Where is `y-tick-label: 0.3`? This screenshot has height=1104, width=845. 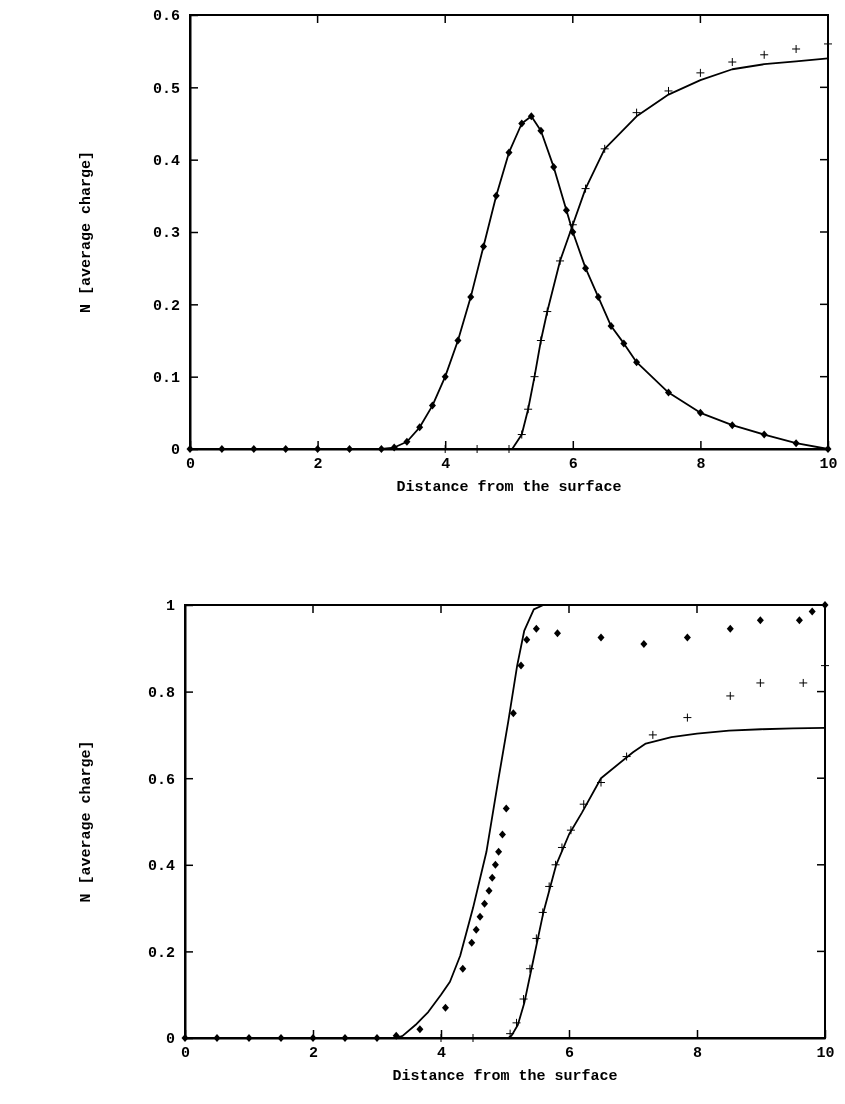
y-tick-label: 0.3 is located at coordinates (166, 234).